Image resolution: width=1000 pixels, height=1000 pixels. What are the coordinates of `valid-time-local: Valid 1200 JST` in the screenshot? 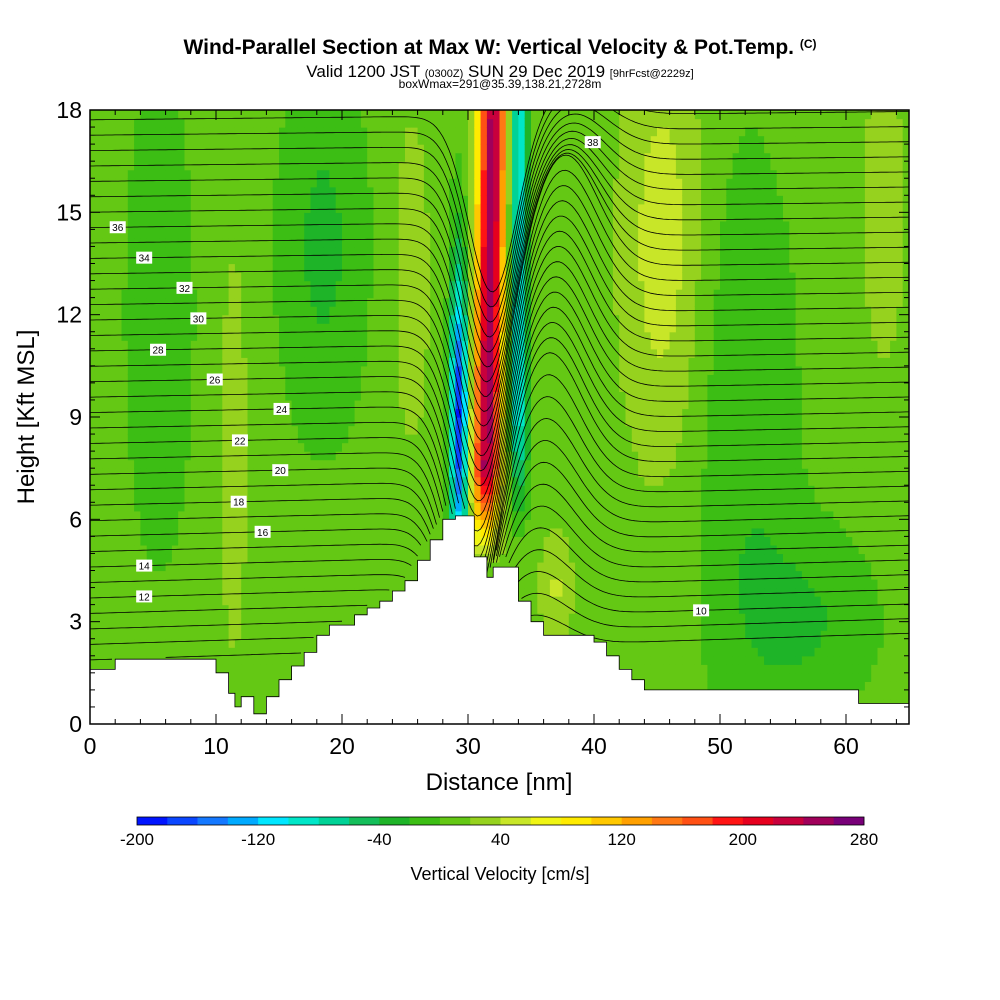 It's located at (363, 71).